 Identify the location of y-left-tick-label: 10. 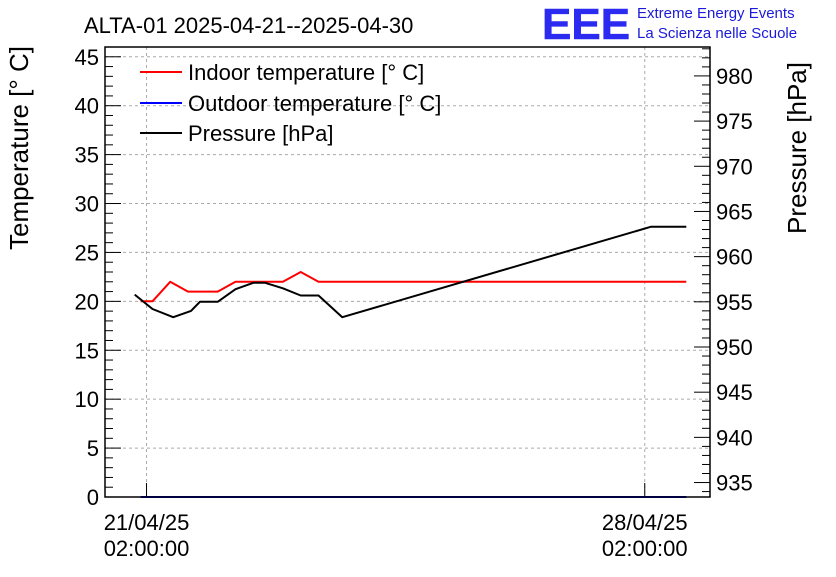
(87, 399).